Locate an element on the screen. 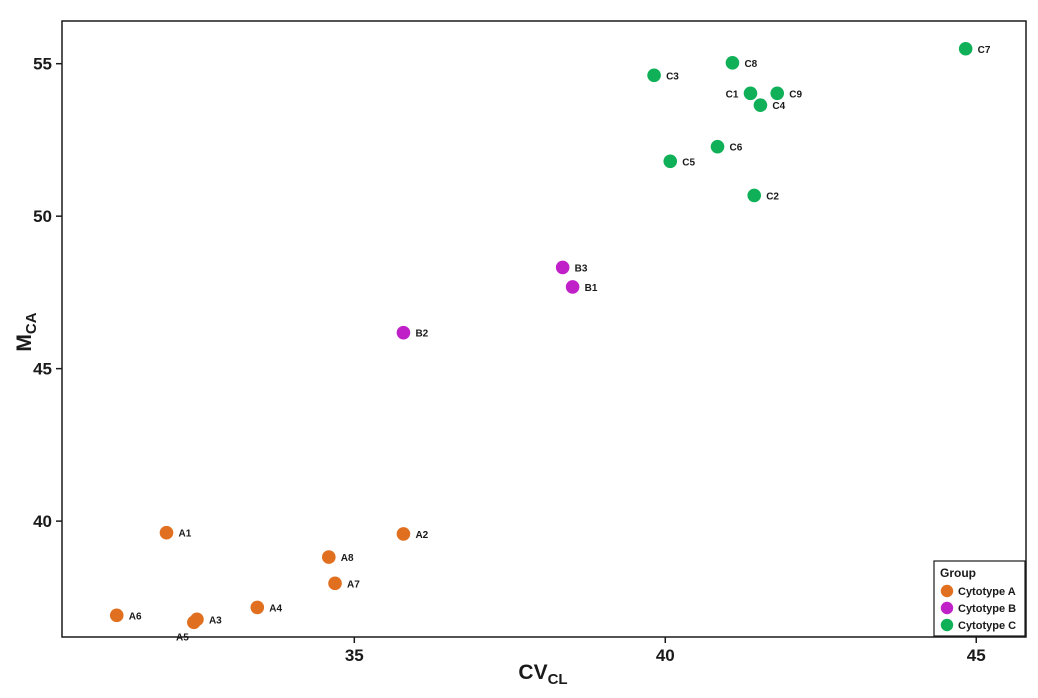  point-label-c5: C5 is located at coordinates (688, 162).